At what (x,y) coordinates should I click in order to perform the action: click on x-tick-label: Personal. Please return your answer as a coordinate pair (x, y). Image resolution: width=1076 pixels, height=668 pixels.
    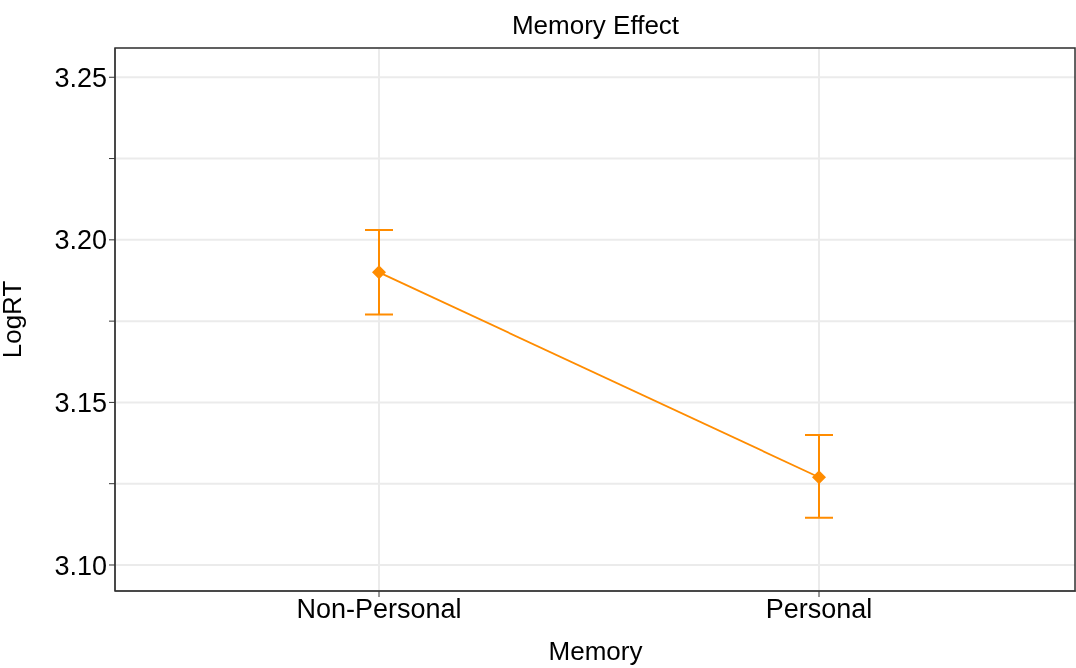
    Looking at the image, I should click on (819, 609).